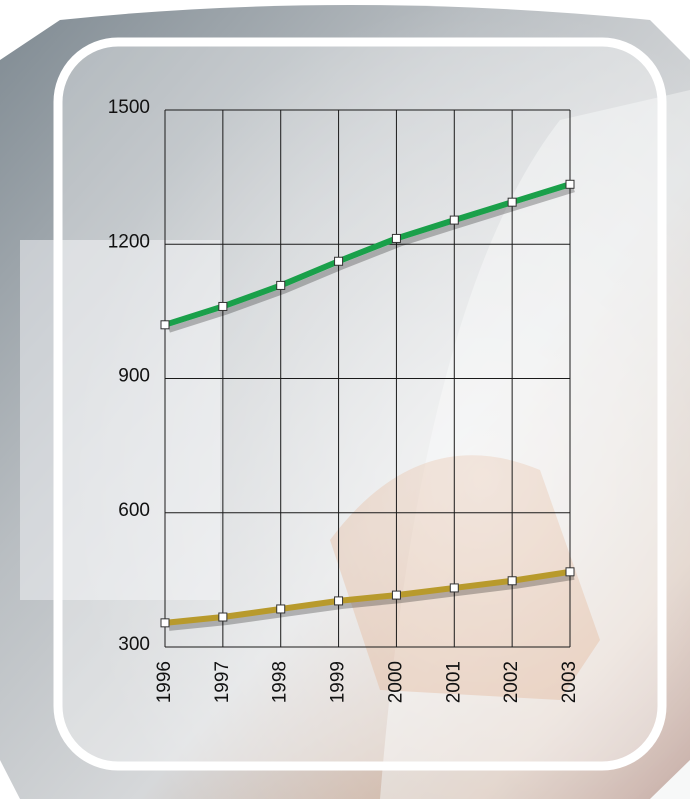 Image resolution: width=690 pixels, height=799 pixels. What do you see at coordinates (280, 682) in the screenshot?
I see `x-tick-label: 1998` at bounding box center [280, 682].